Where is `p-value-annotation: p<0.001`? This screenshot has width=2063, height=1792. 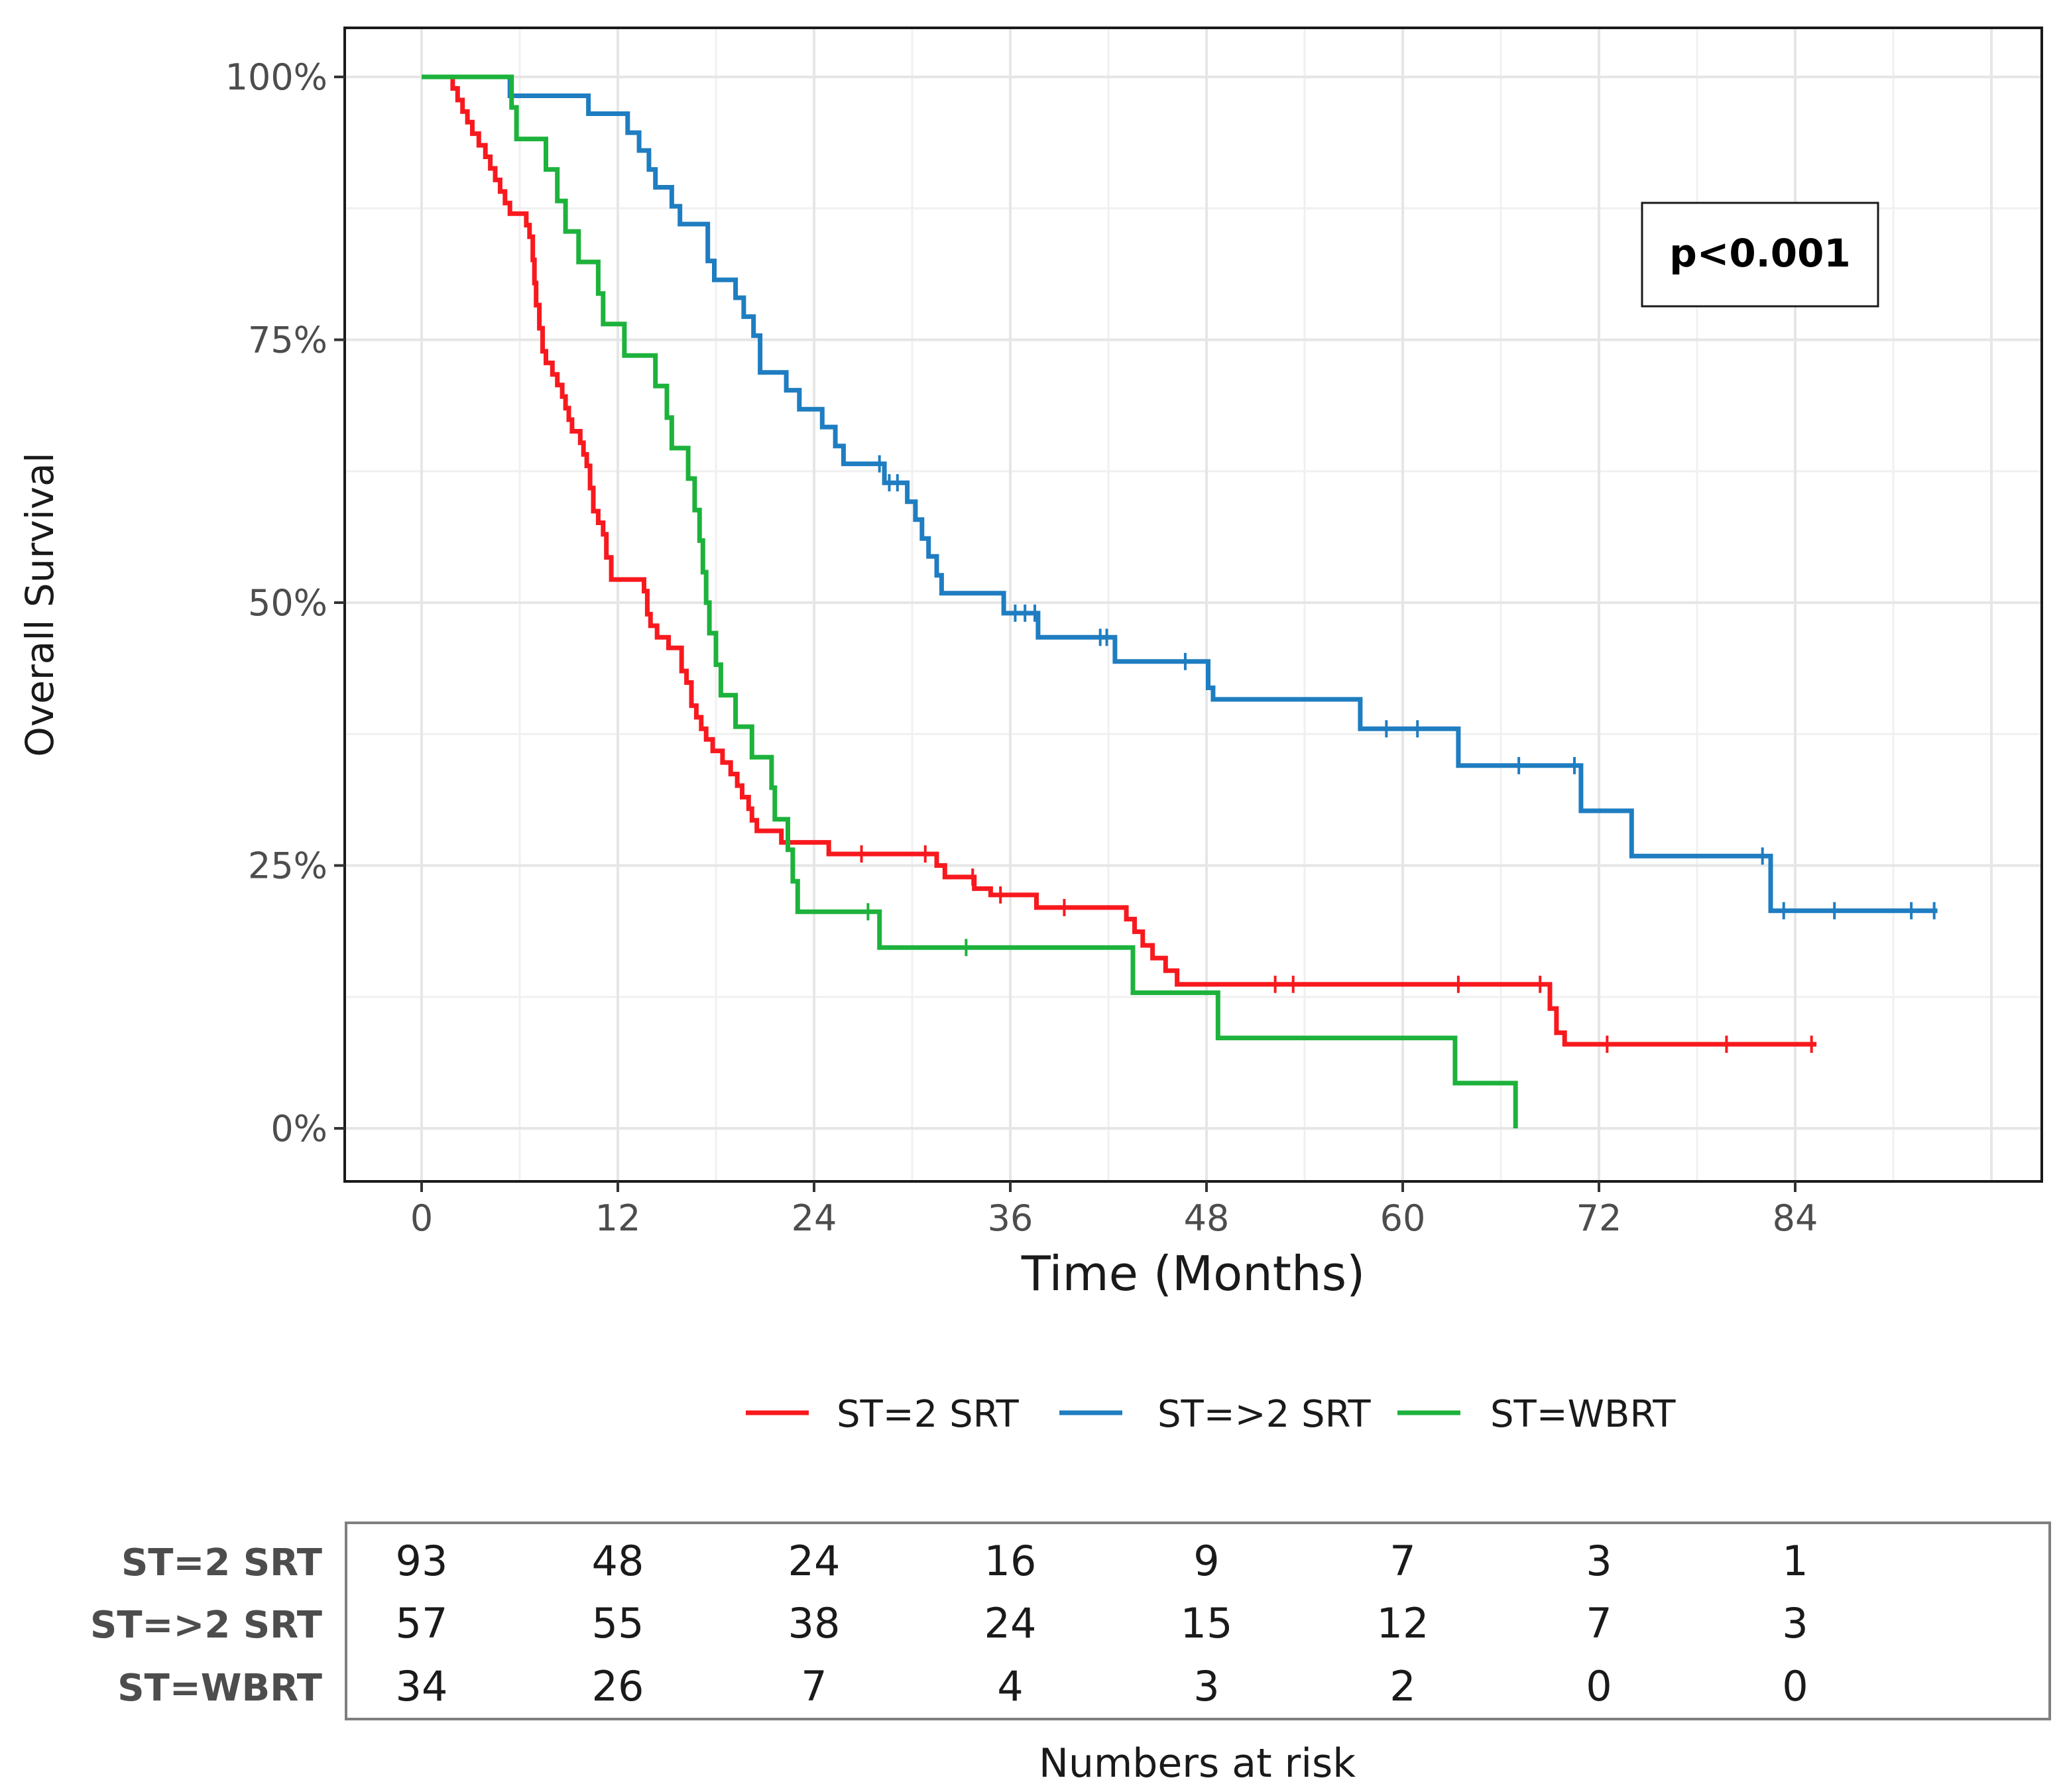 p-value-annotation: p<0.001 is located at coordinates (1760, 255).